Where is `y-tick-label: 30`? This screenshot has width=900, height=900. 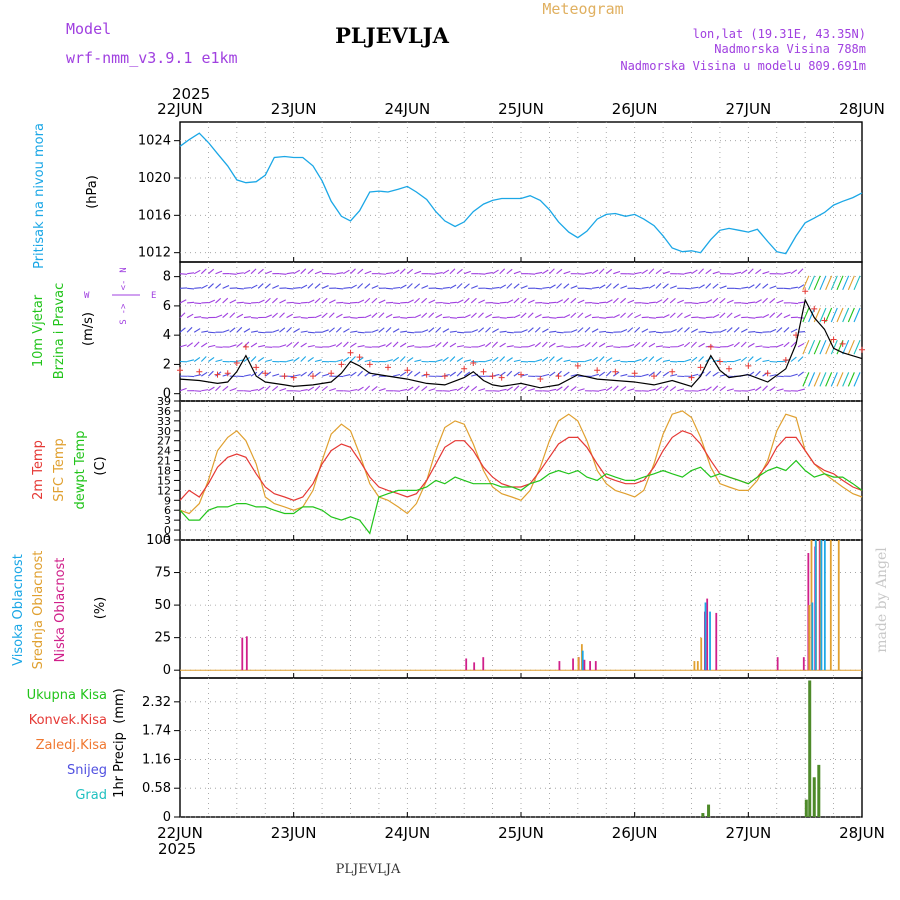 y-tick-label: 30 is located at coordinates (164, 431).